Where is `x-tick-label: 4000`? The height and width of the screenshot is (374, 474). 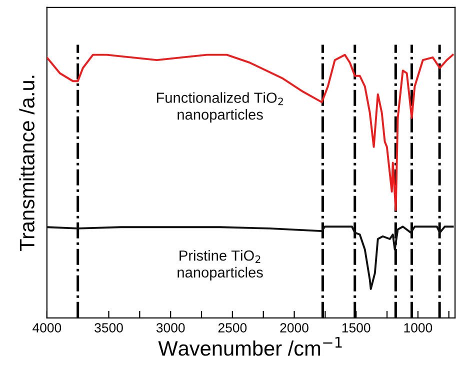
x-tick-label: 4000 is located at coordinates (47, 327).